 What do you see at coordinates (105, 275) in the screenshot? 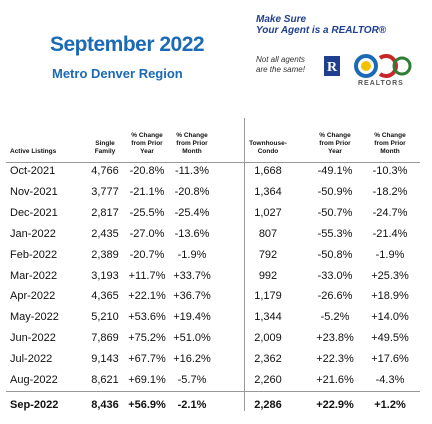
I see `table-cell: 3,193` at bounding box center [105, 275].